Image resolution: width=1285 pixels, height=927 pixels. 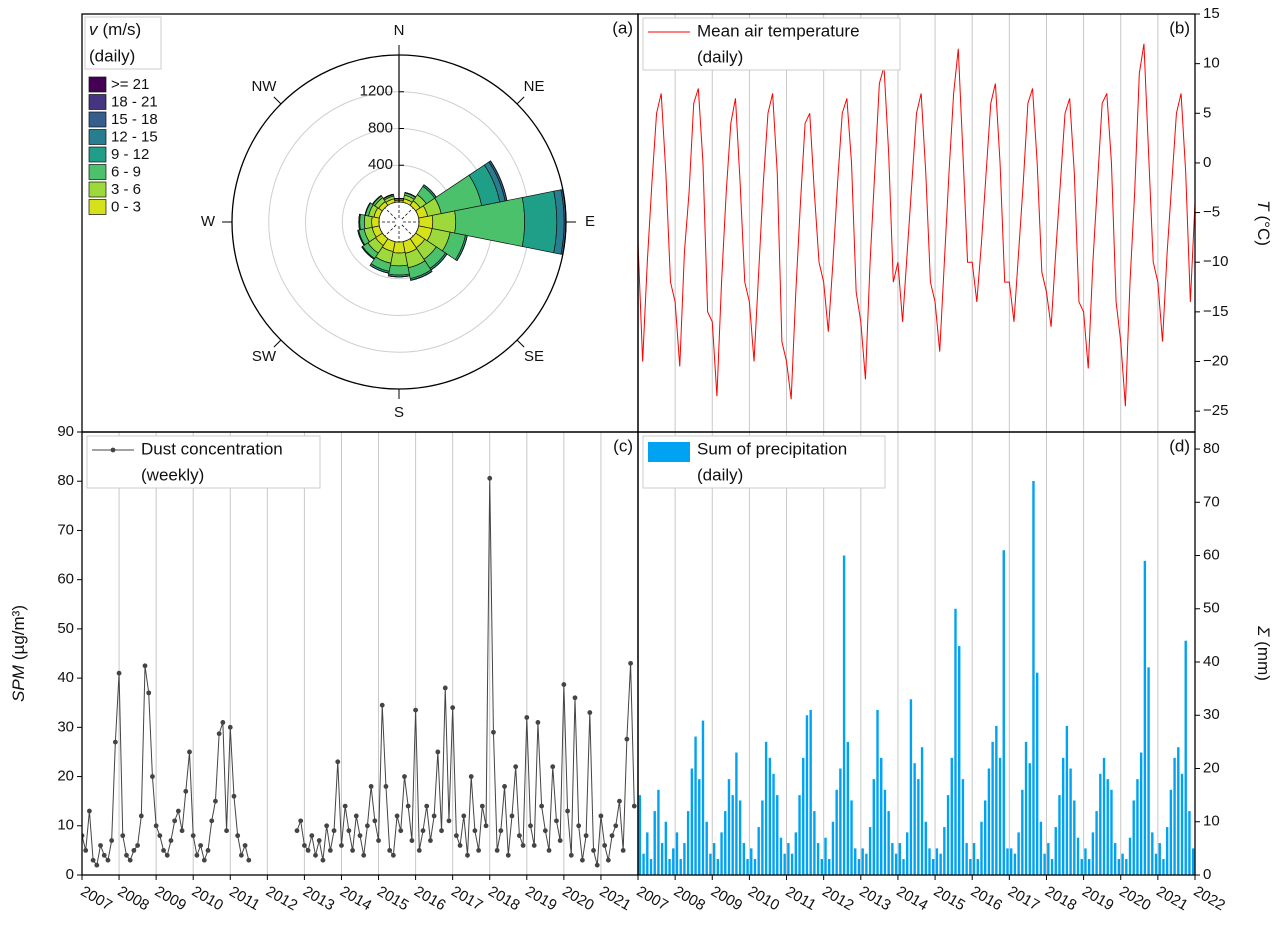 I want to click on compass-label: NW, so click(x=264, y=86).